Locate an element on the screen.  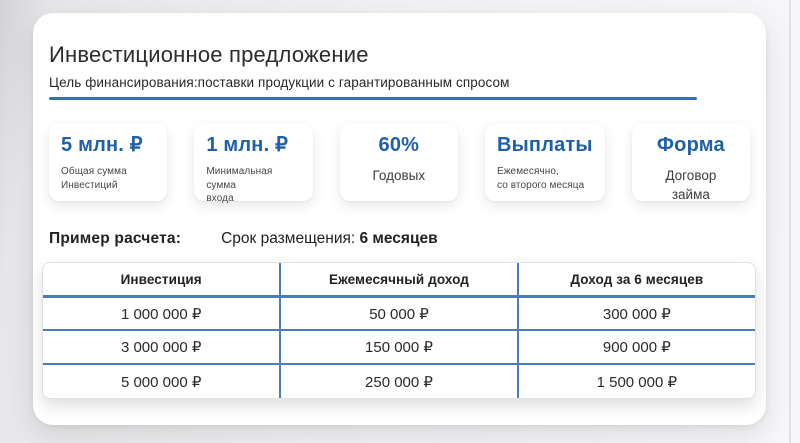
table-row: 5 000 000 ₽ 250 000 ₽ 1 500 000 ₽ is located at coordinates (399, 381).